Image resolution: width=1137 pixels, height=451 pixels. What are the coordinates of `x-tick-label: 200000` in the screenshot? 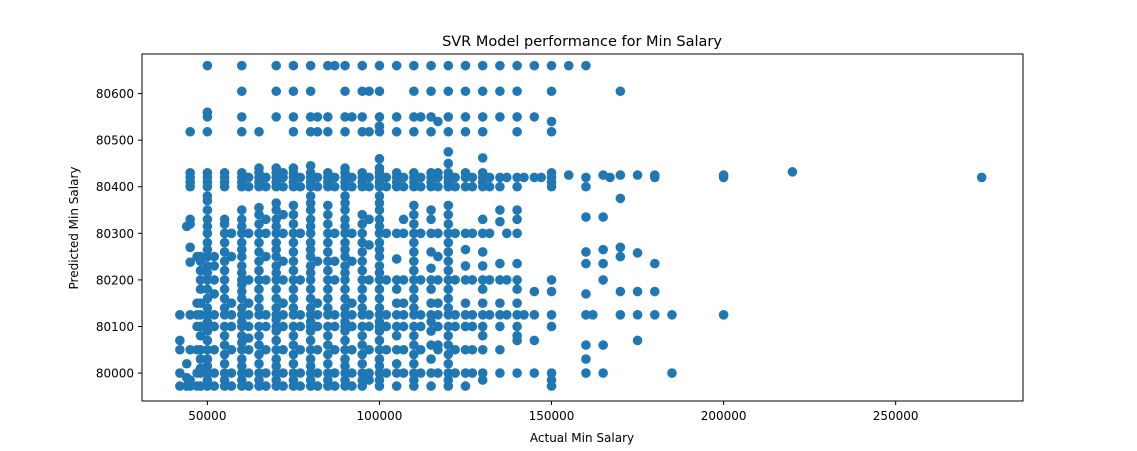 It's located at (724, 416).